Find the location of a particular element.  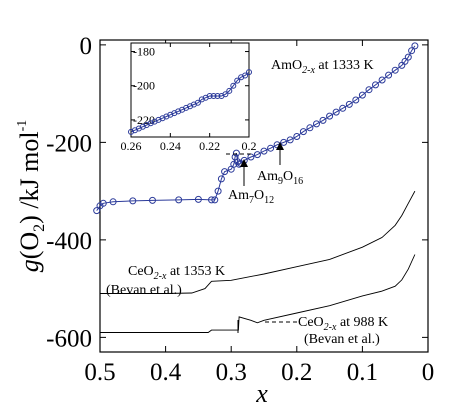

annotation-ceo2x-1353: CeO2-x at 1353 K is located at coordinates (176, 273).